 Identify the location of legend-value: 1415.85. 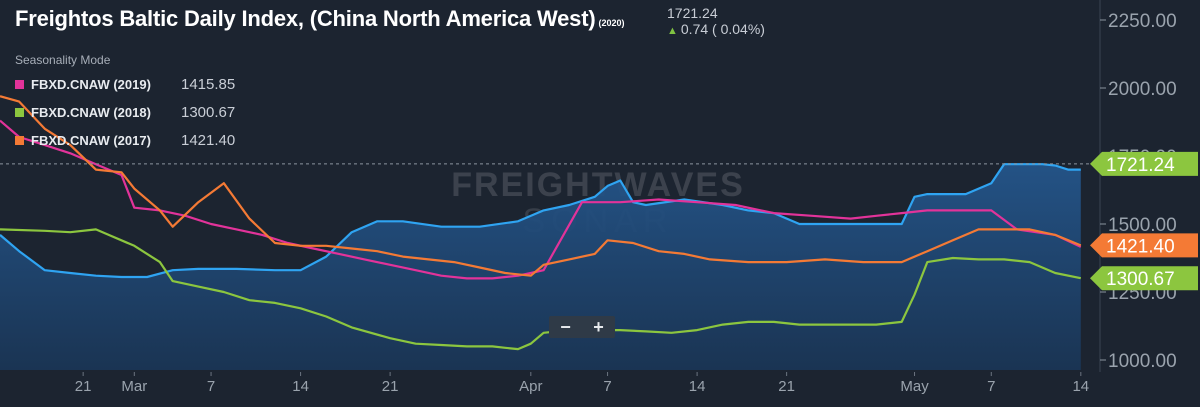
(208, 84).